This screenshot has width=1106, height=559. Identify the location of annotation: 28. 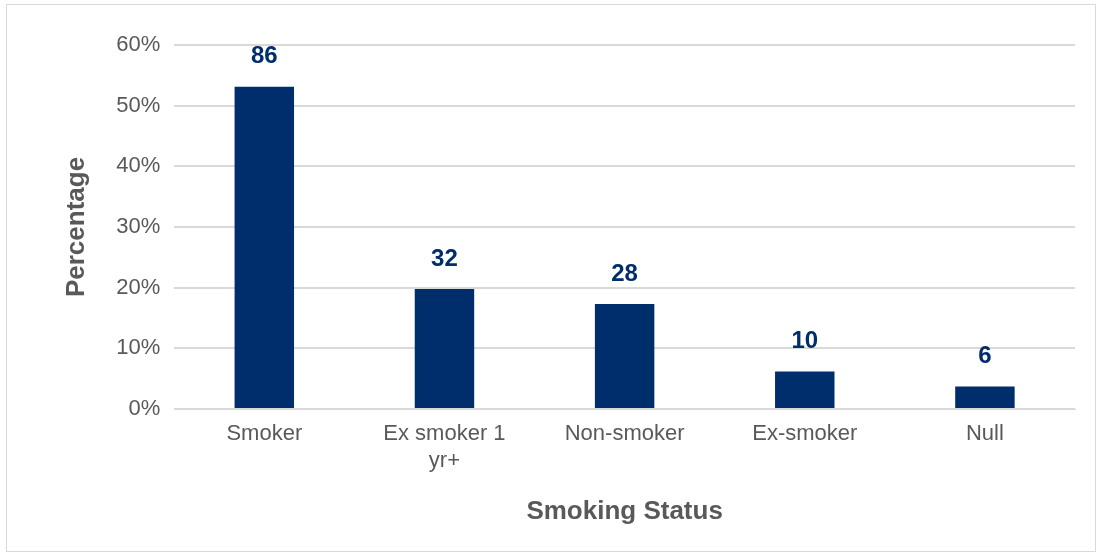
(624, 272).